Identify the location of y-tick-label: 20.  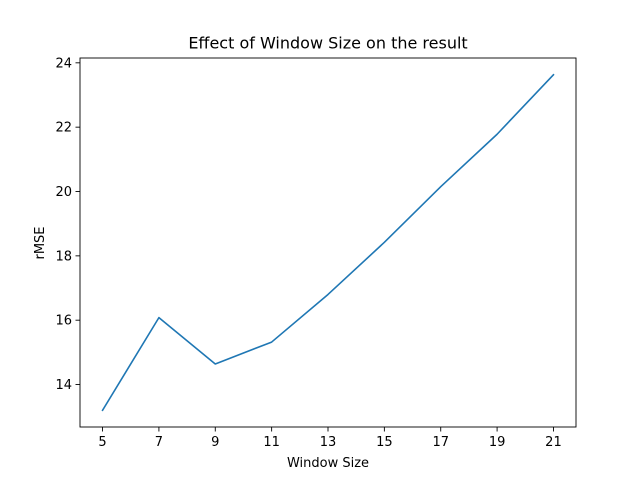
(63, 192).